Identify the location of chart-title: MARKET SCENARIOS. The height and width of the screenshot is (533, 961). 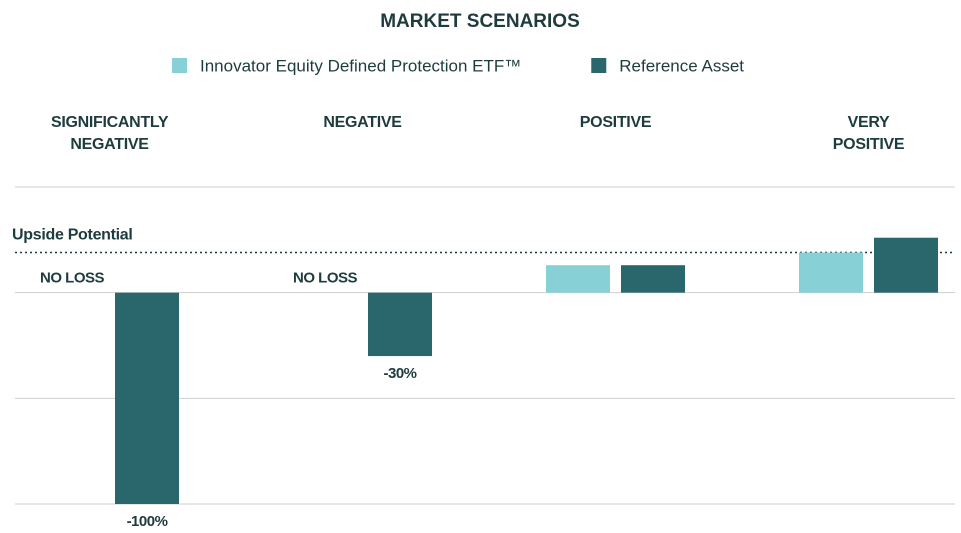
(480, 21).